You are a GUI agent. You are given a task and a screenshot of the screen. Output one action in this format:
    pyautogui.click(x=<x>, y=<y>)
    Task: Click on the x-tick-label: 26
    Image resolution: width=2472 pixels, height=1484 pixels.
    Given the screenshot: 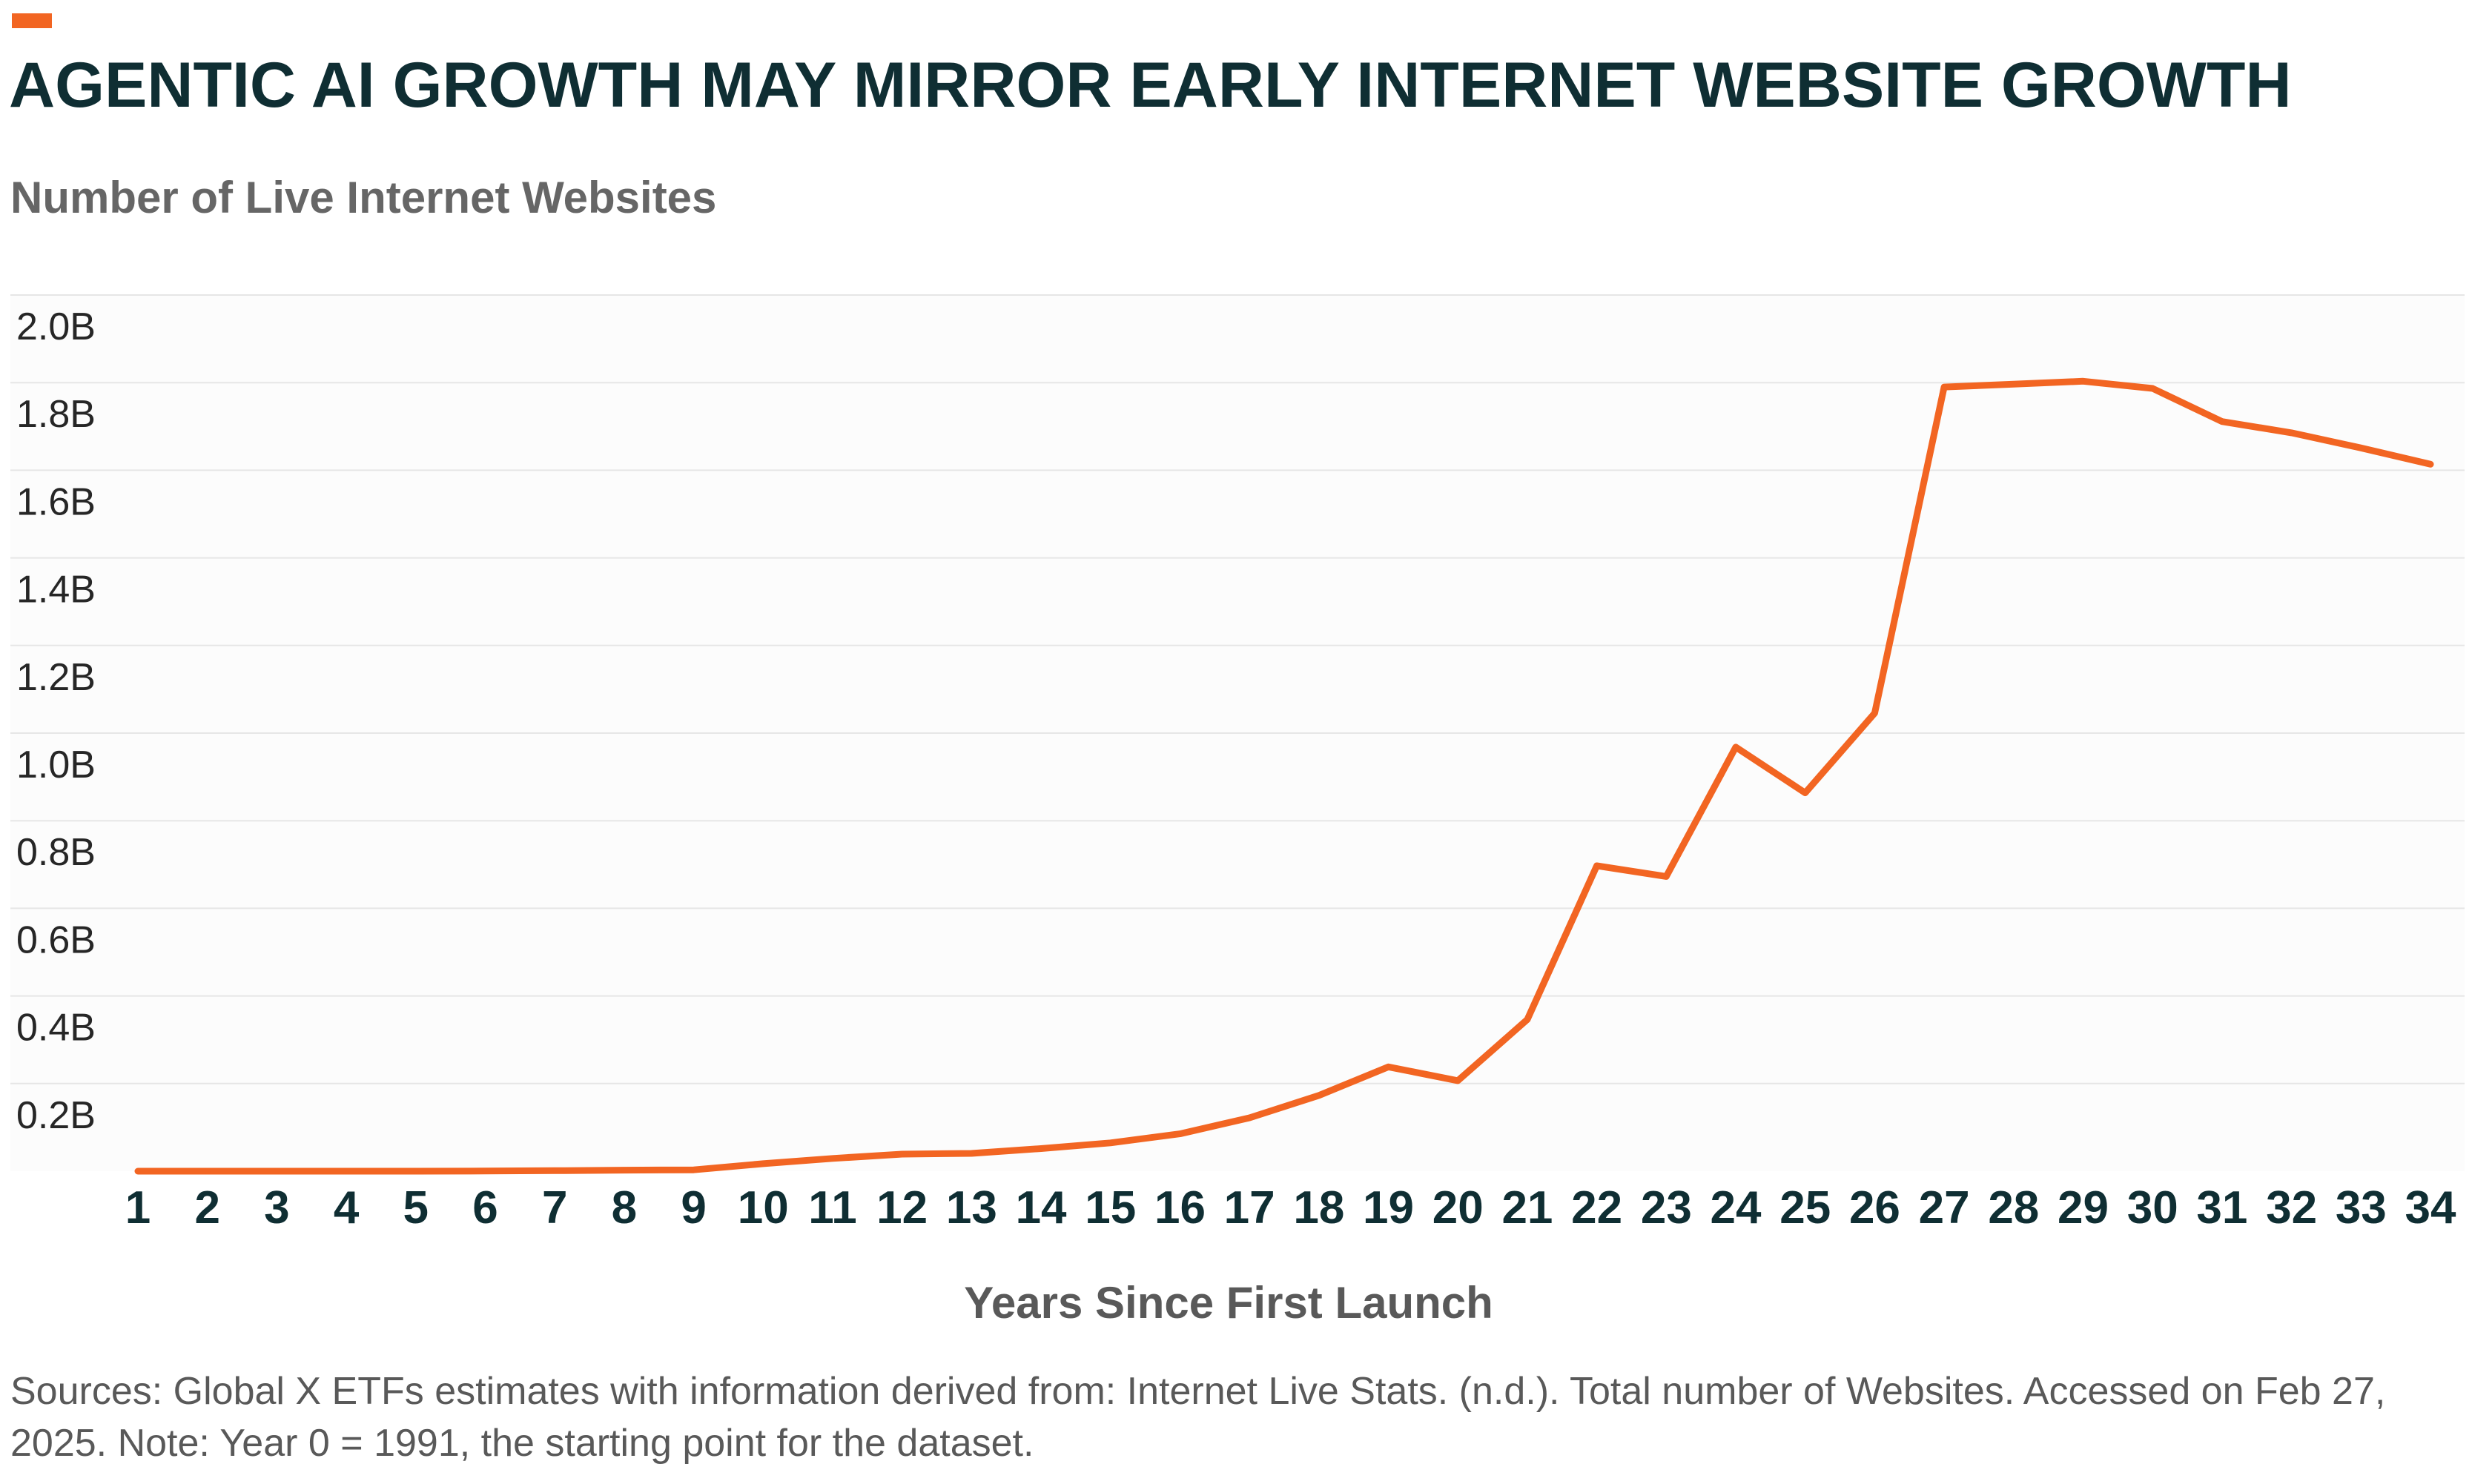 What is the action you would take?
    pyautogui.click(x=1875, y=1207)
    